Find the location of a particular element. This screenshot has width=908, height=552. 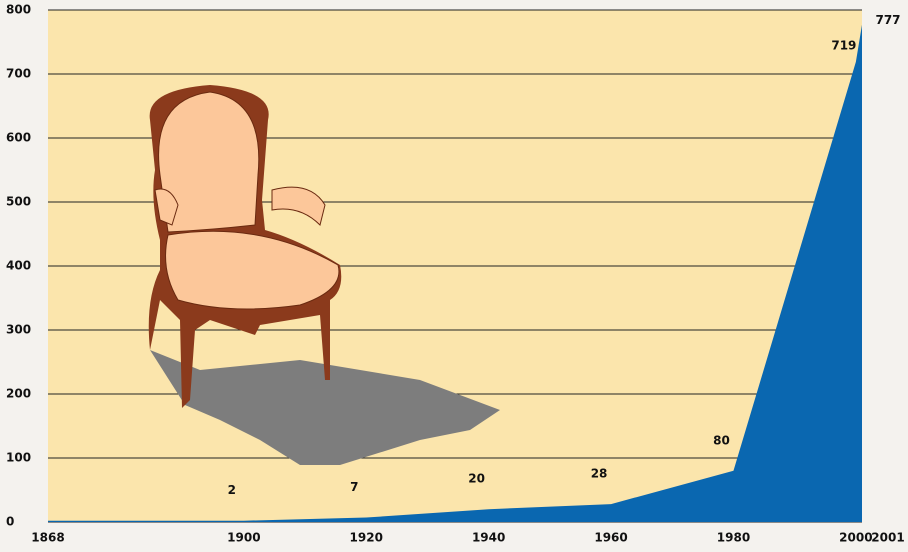

data-label: 80 is located at coordinates (721, 440).